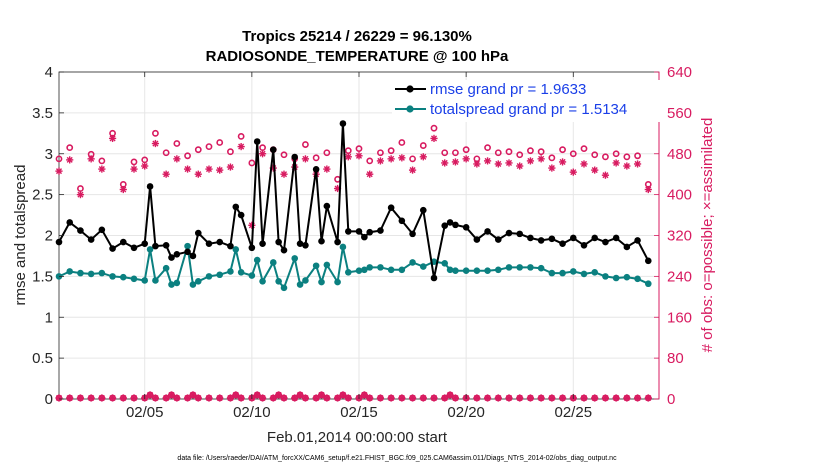  Describe the element at coordinates (42, 195) in the screenshot. I see `left-y-tick-label: 2.5` at that location.